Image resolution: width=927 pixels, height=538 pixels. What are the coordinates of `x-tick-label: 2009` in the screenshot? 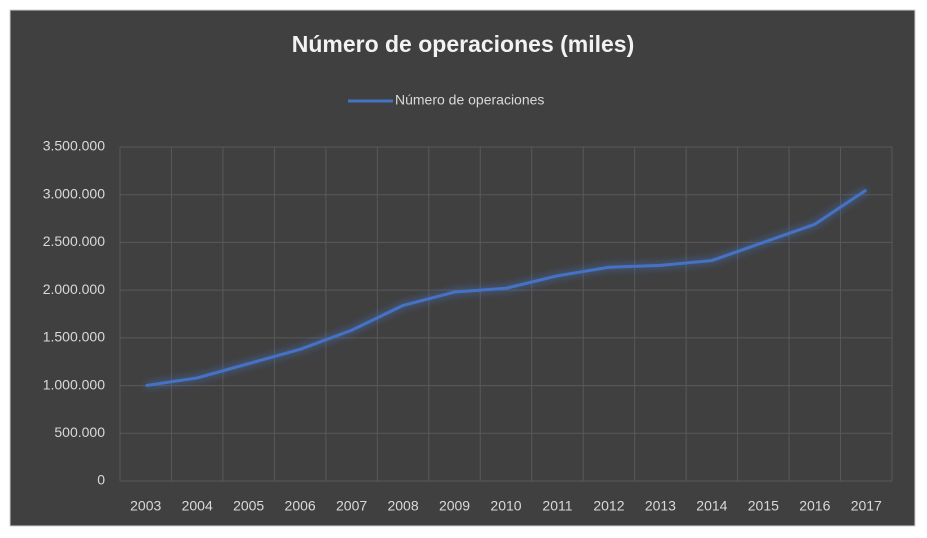 It's located at (454, 506).